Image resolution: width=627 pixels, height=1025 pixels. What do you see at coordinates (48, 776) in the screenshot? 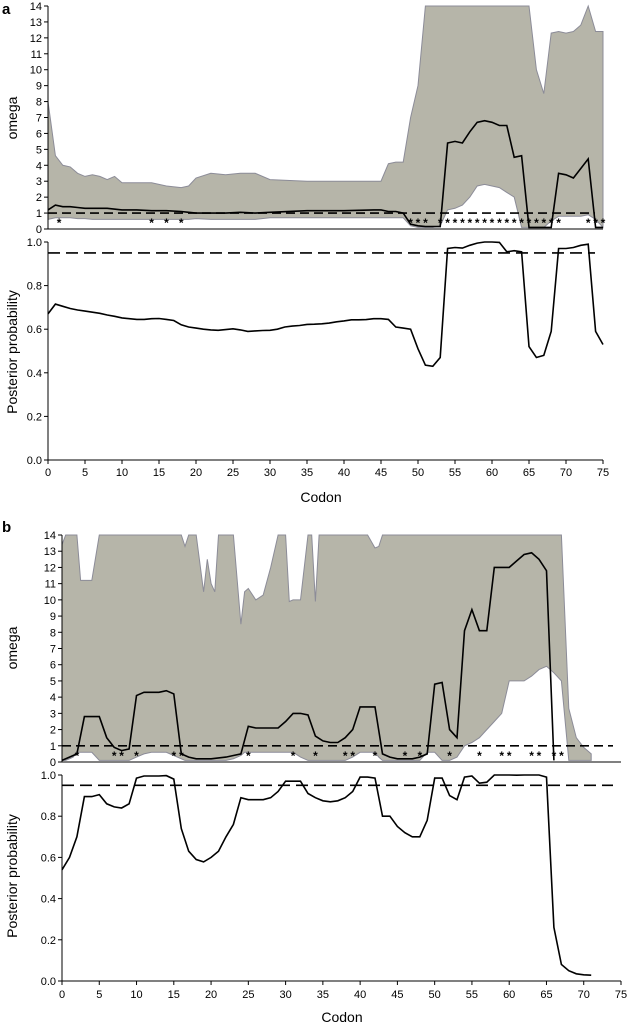
I see `panel-b-posterior-ytick-label: 1.0` at bounding box center [48, 776].